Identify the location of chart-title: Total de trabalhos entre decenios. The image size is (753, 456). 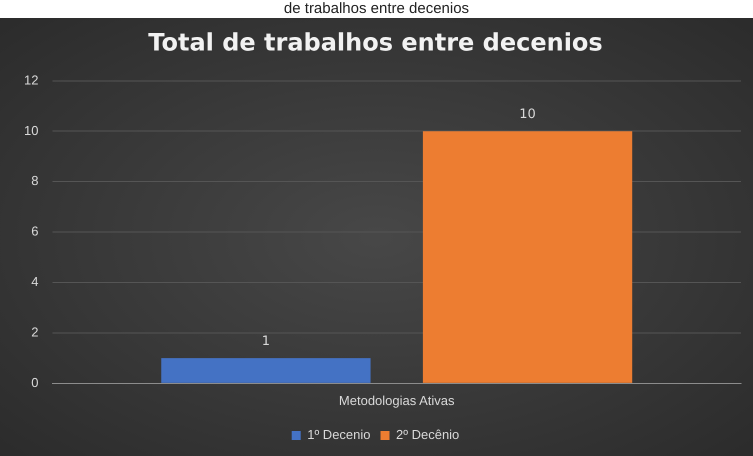
(375, 42).